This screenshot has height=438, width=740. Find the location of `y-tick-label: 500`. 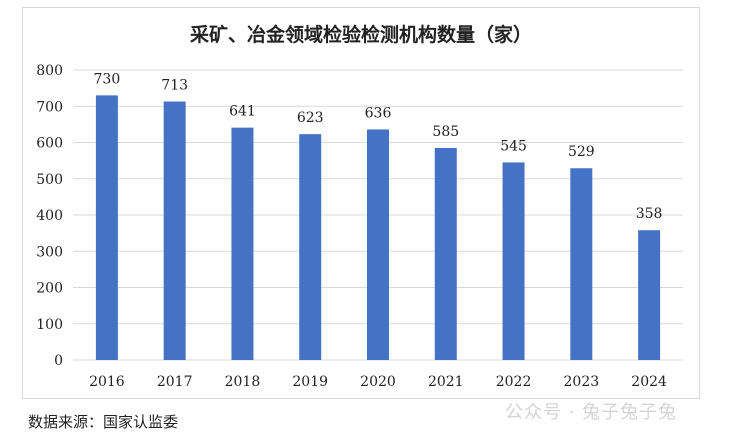

y-tick-label: 500 is located at coordinates (49, 180).